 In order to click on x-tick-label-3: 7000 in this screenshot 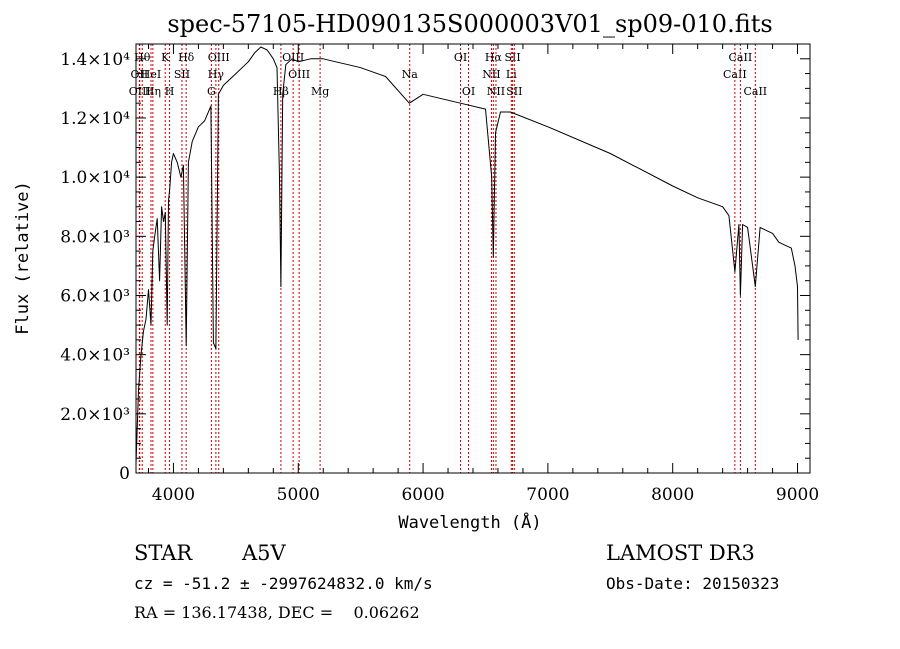, I will do `click(547, 495)`.